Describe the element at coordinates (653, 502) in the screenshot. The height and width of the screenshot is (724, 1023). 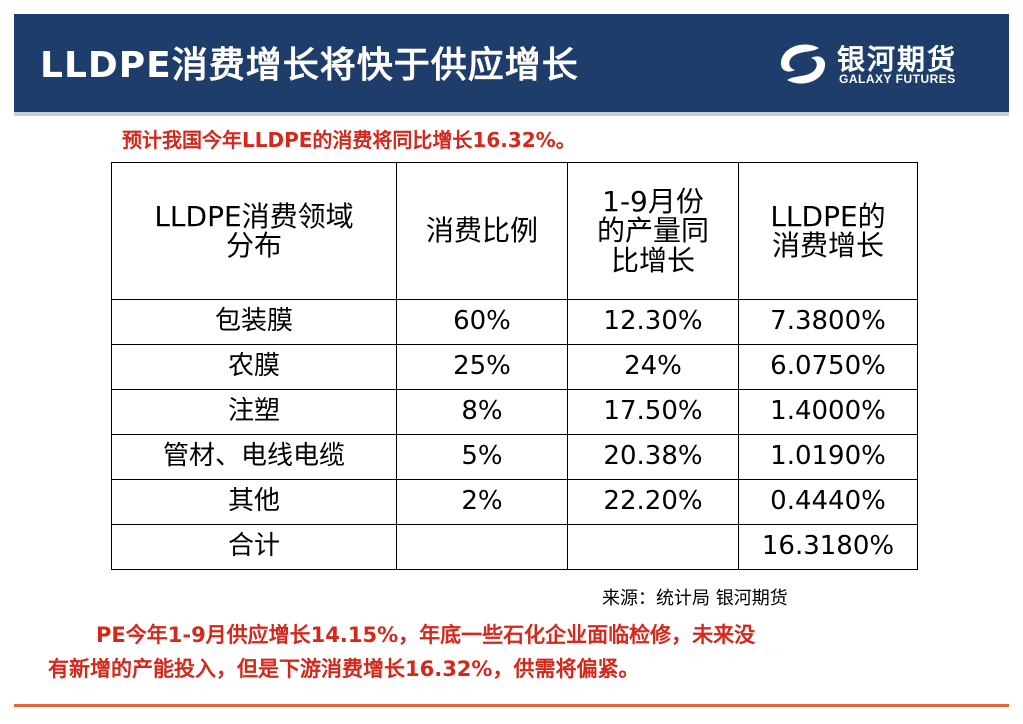
I see `production-growth-cell: 22.20%` at that location.